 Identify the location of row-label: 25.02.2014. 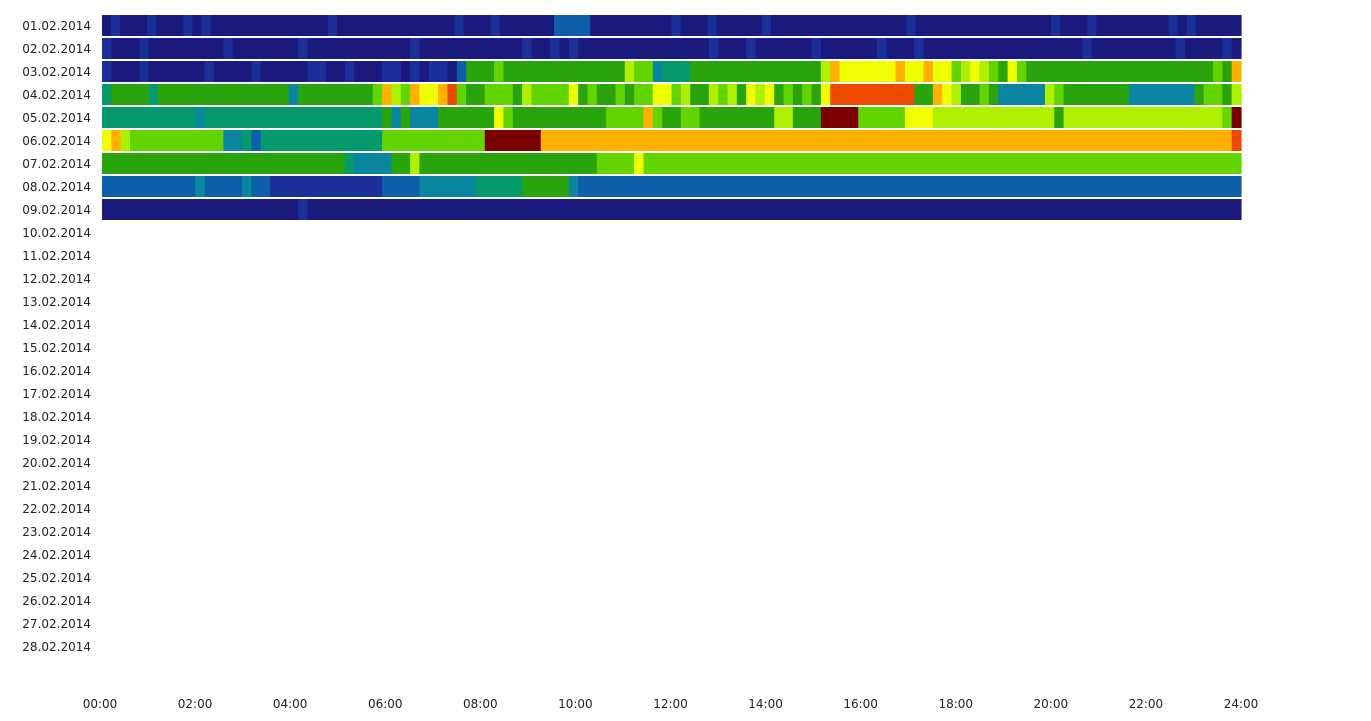
(56, 578).